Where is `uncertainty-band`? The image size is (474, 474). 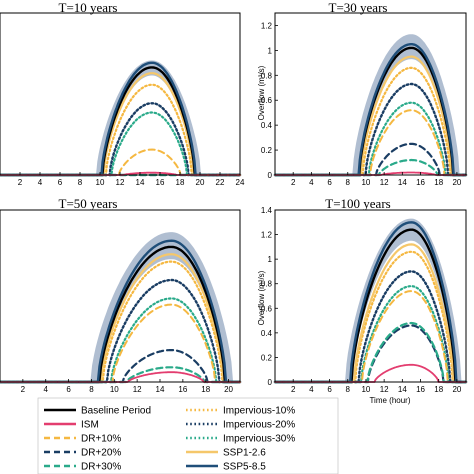
uncertainty-band is located at coordinates (162, 307).